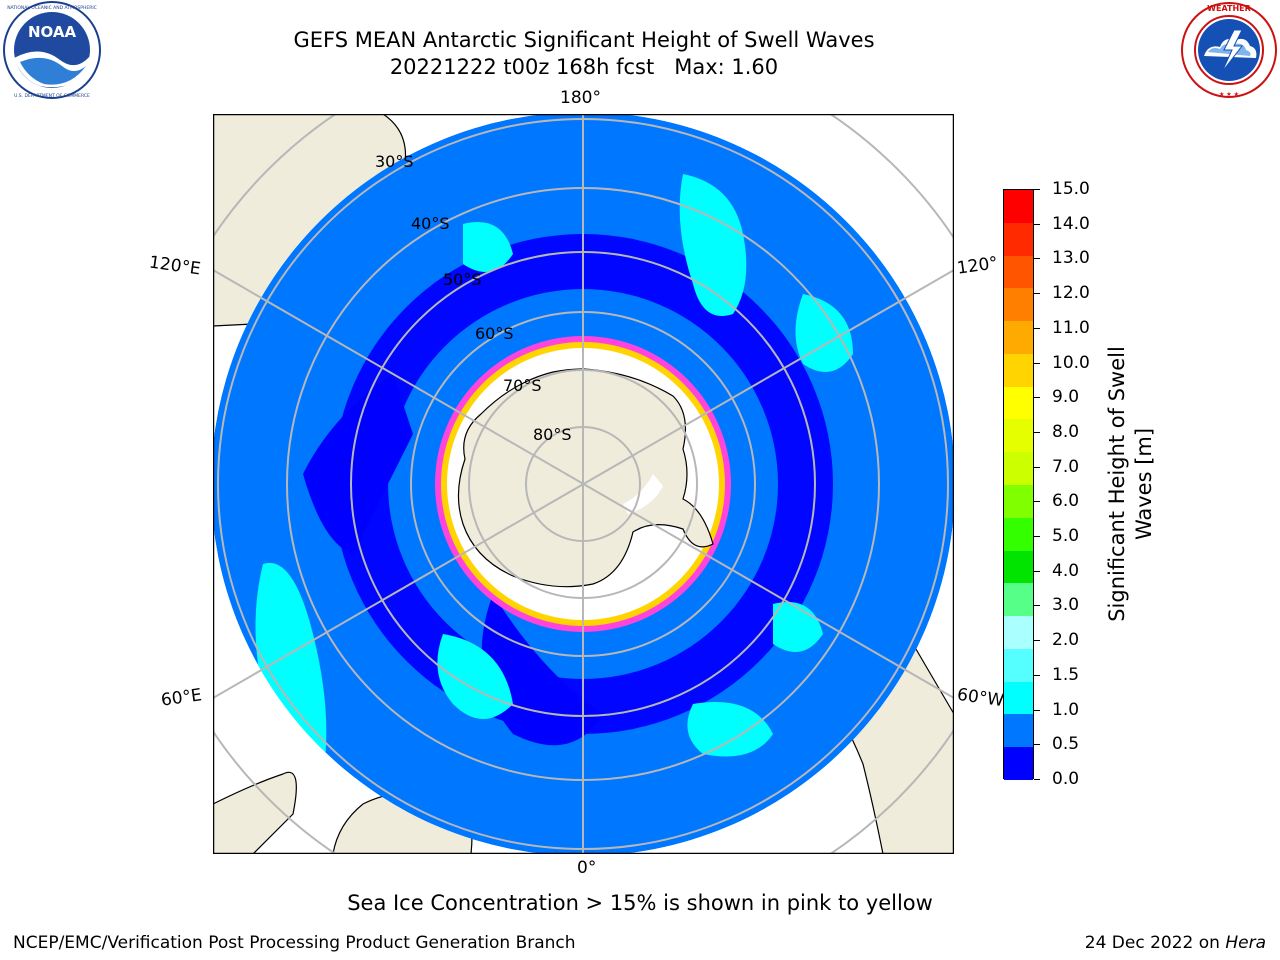 The width and height of the screenshot is (1280, 960). I want to click on lat-label-60s: 60°S, so click(494, 333).